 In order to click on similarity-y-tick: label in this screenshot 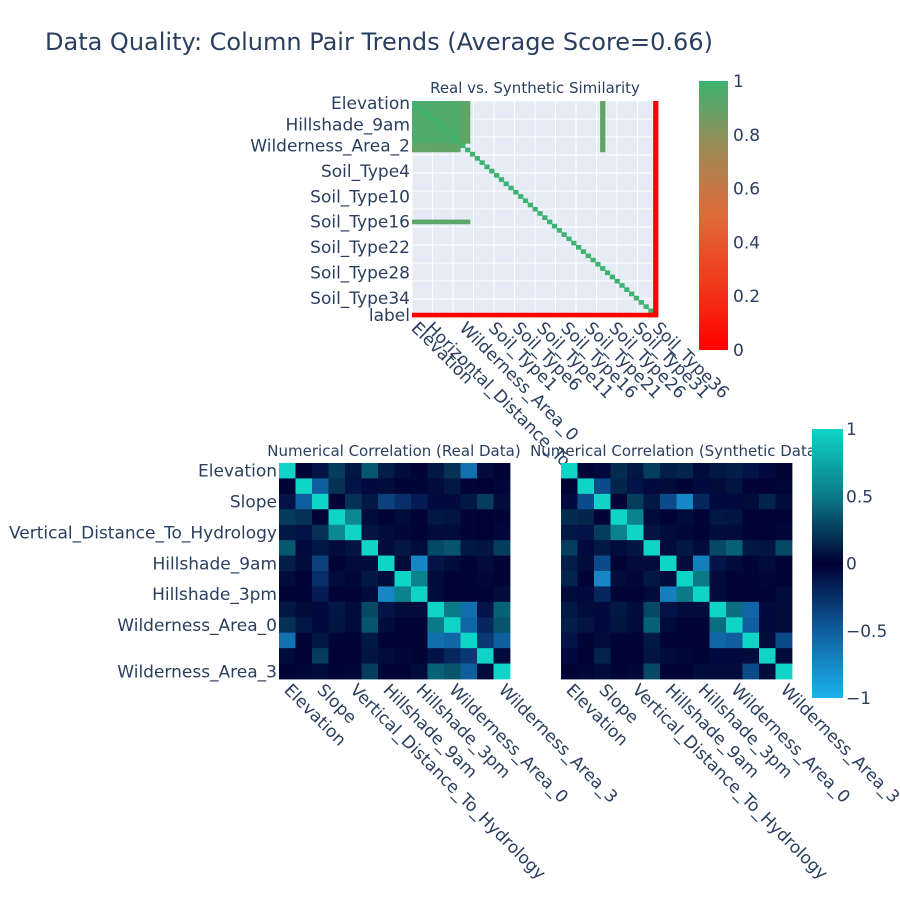, I will do `click(389, 316)`.